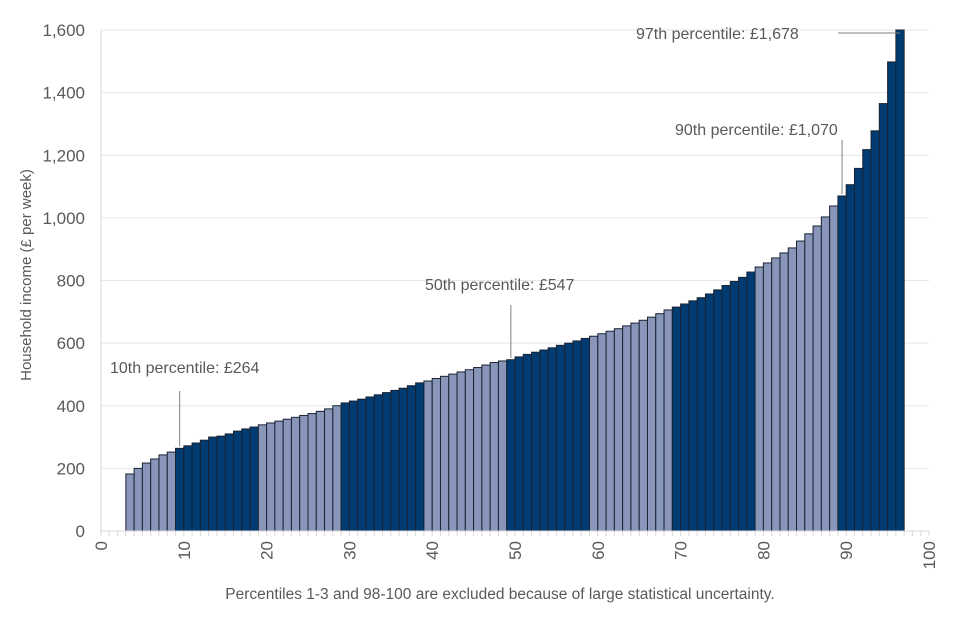  I want to click on bar-p76, so click(726, 408).